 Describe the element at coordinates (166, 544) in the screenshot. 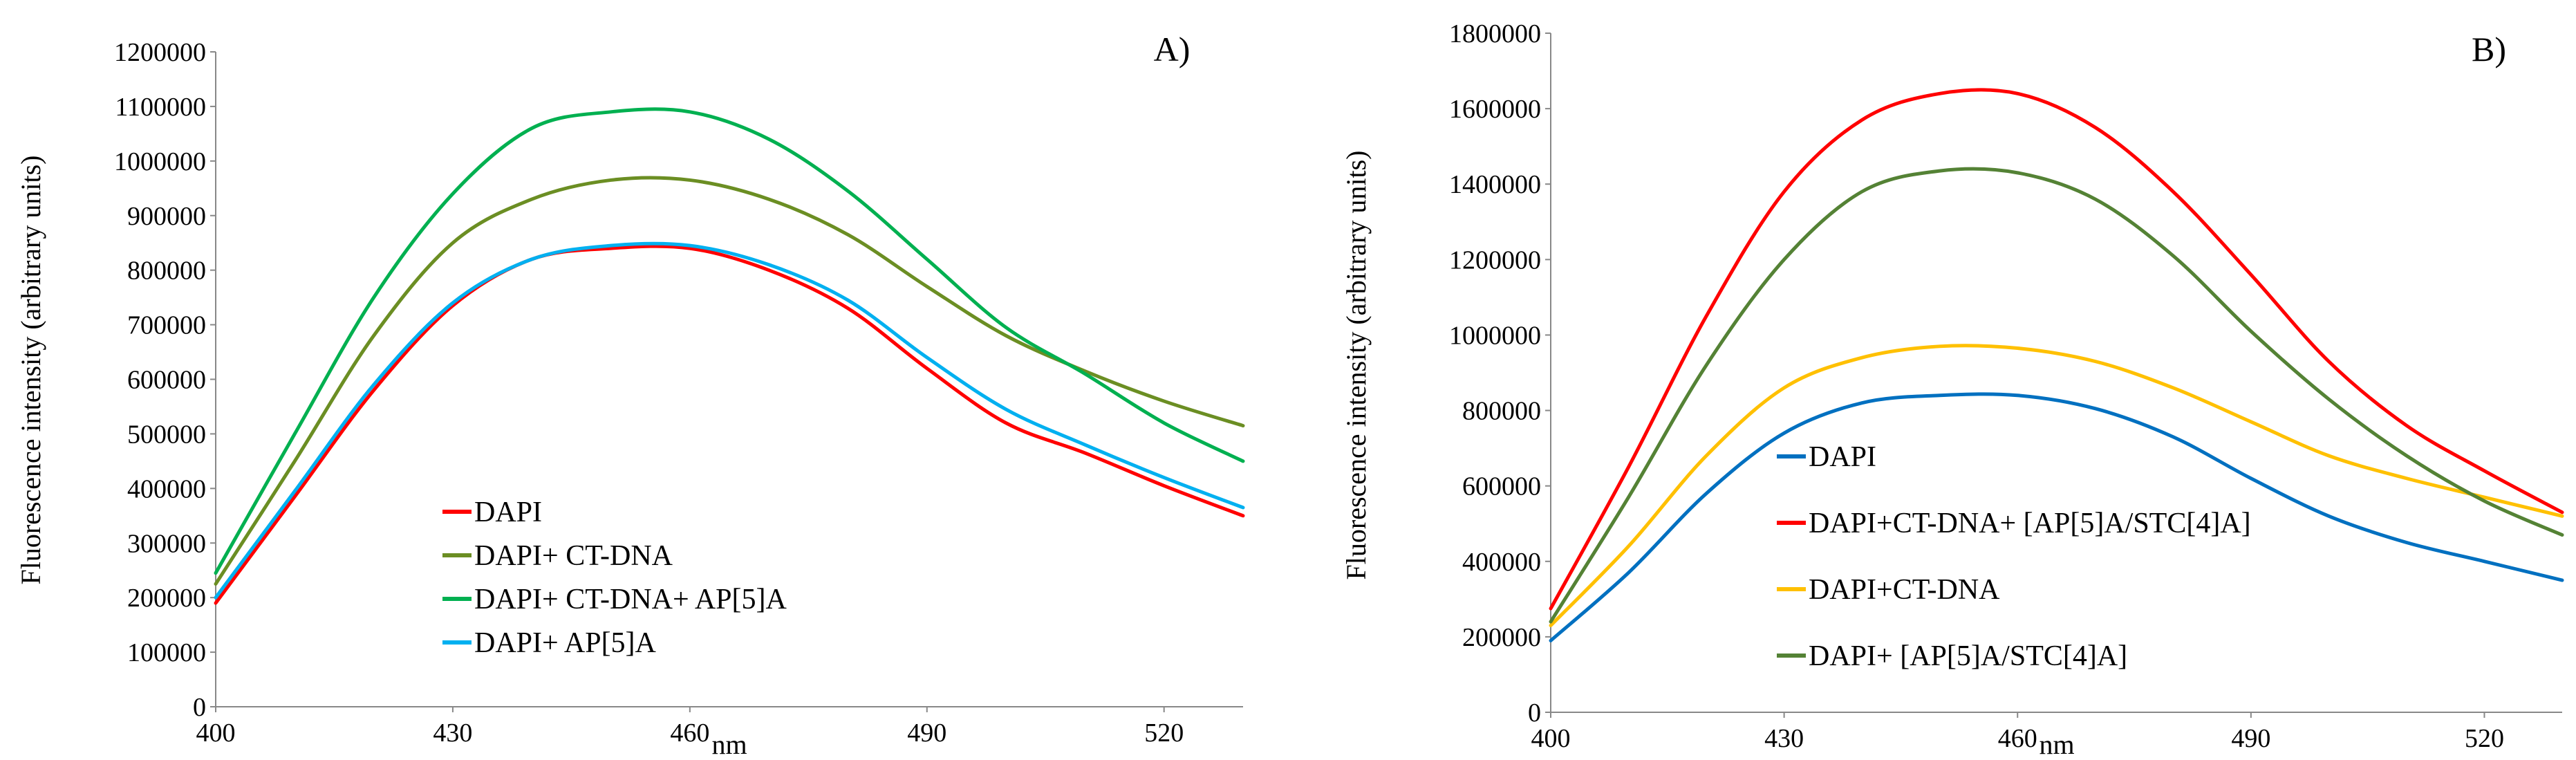

I see `y-tick-label: 300000` at that location.